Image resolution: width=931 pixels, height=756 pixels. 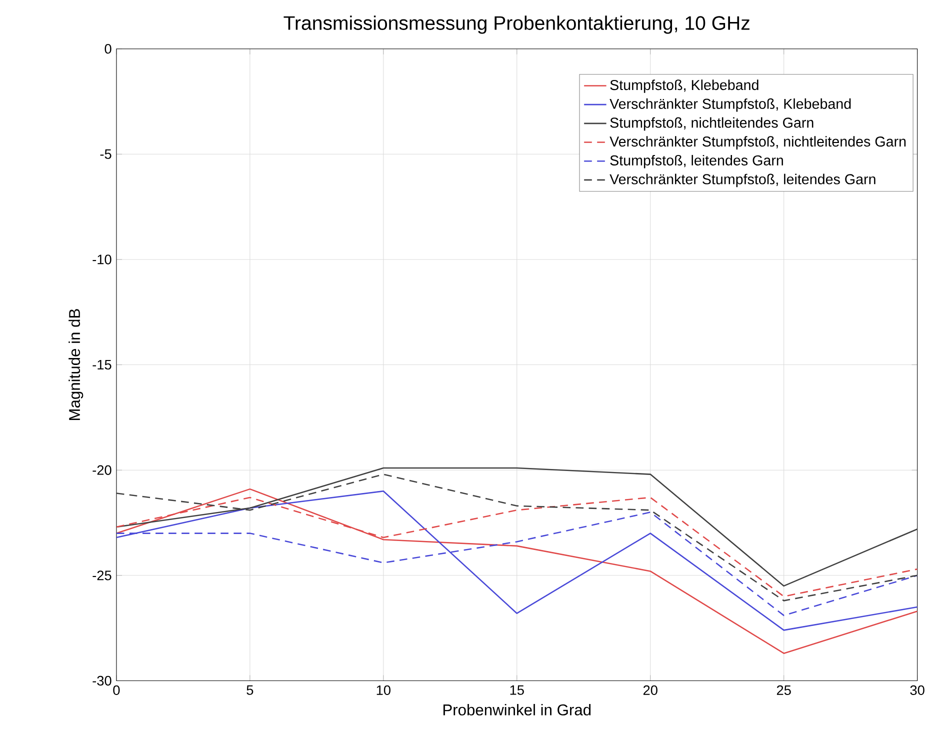 I want to click on x-tick-label: 0, so click(x=116, y=690).